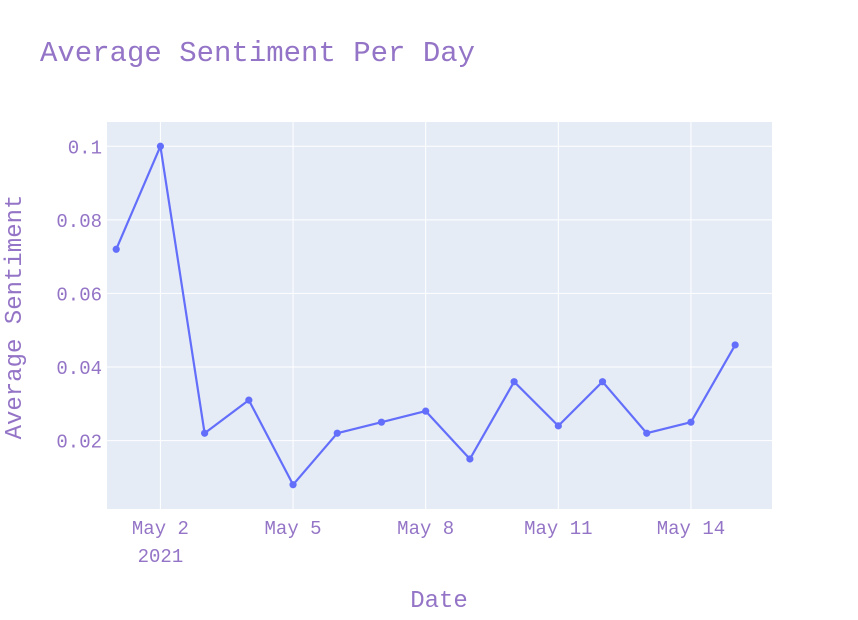 The width and height of the screenshot is (858, 620). Describe the element at coordinates (79, 443) in the screenshot. I see `y-tick-label: 0.02` at that location.